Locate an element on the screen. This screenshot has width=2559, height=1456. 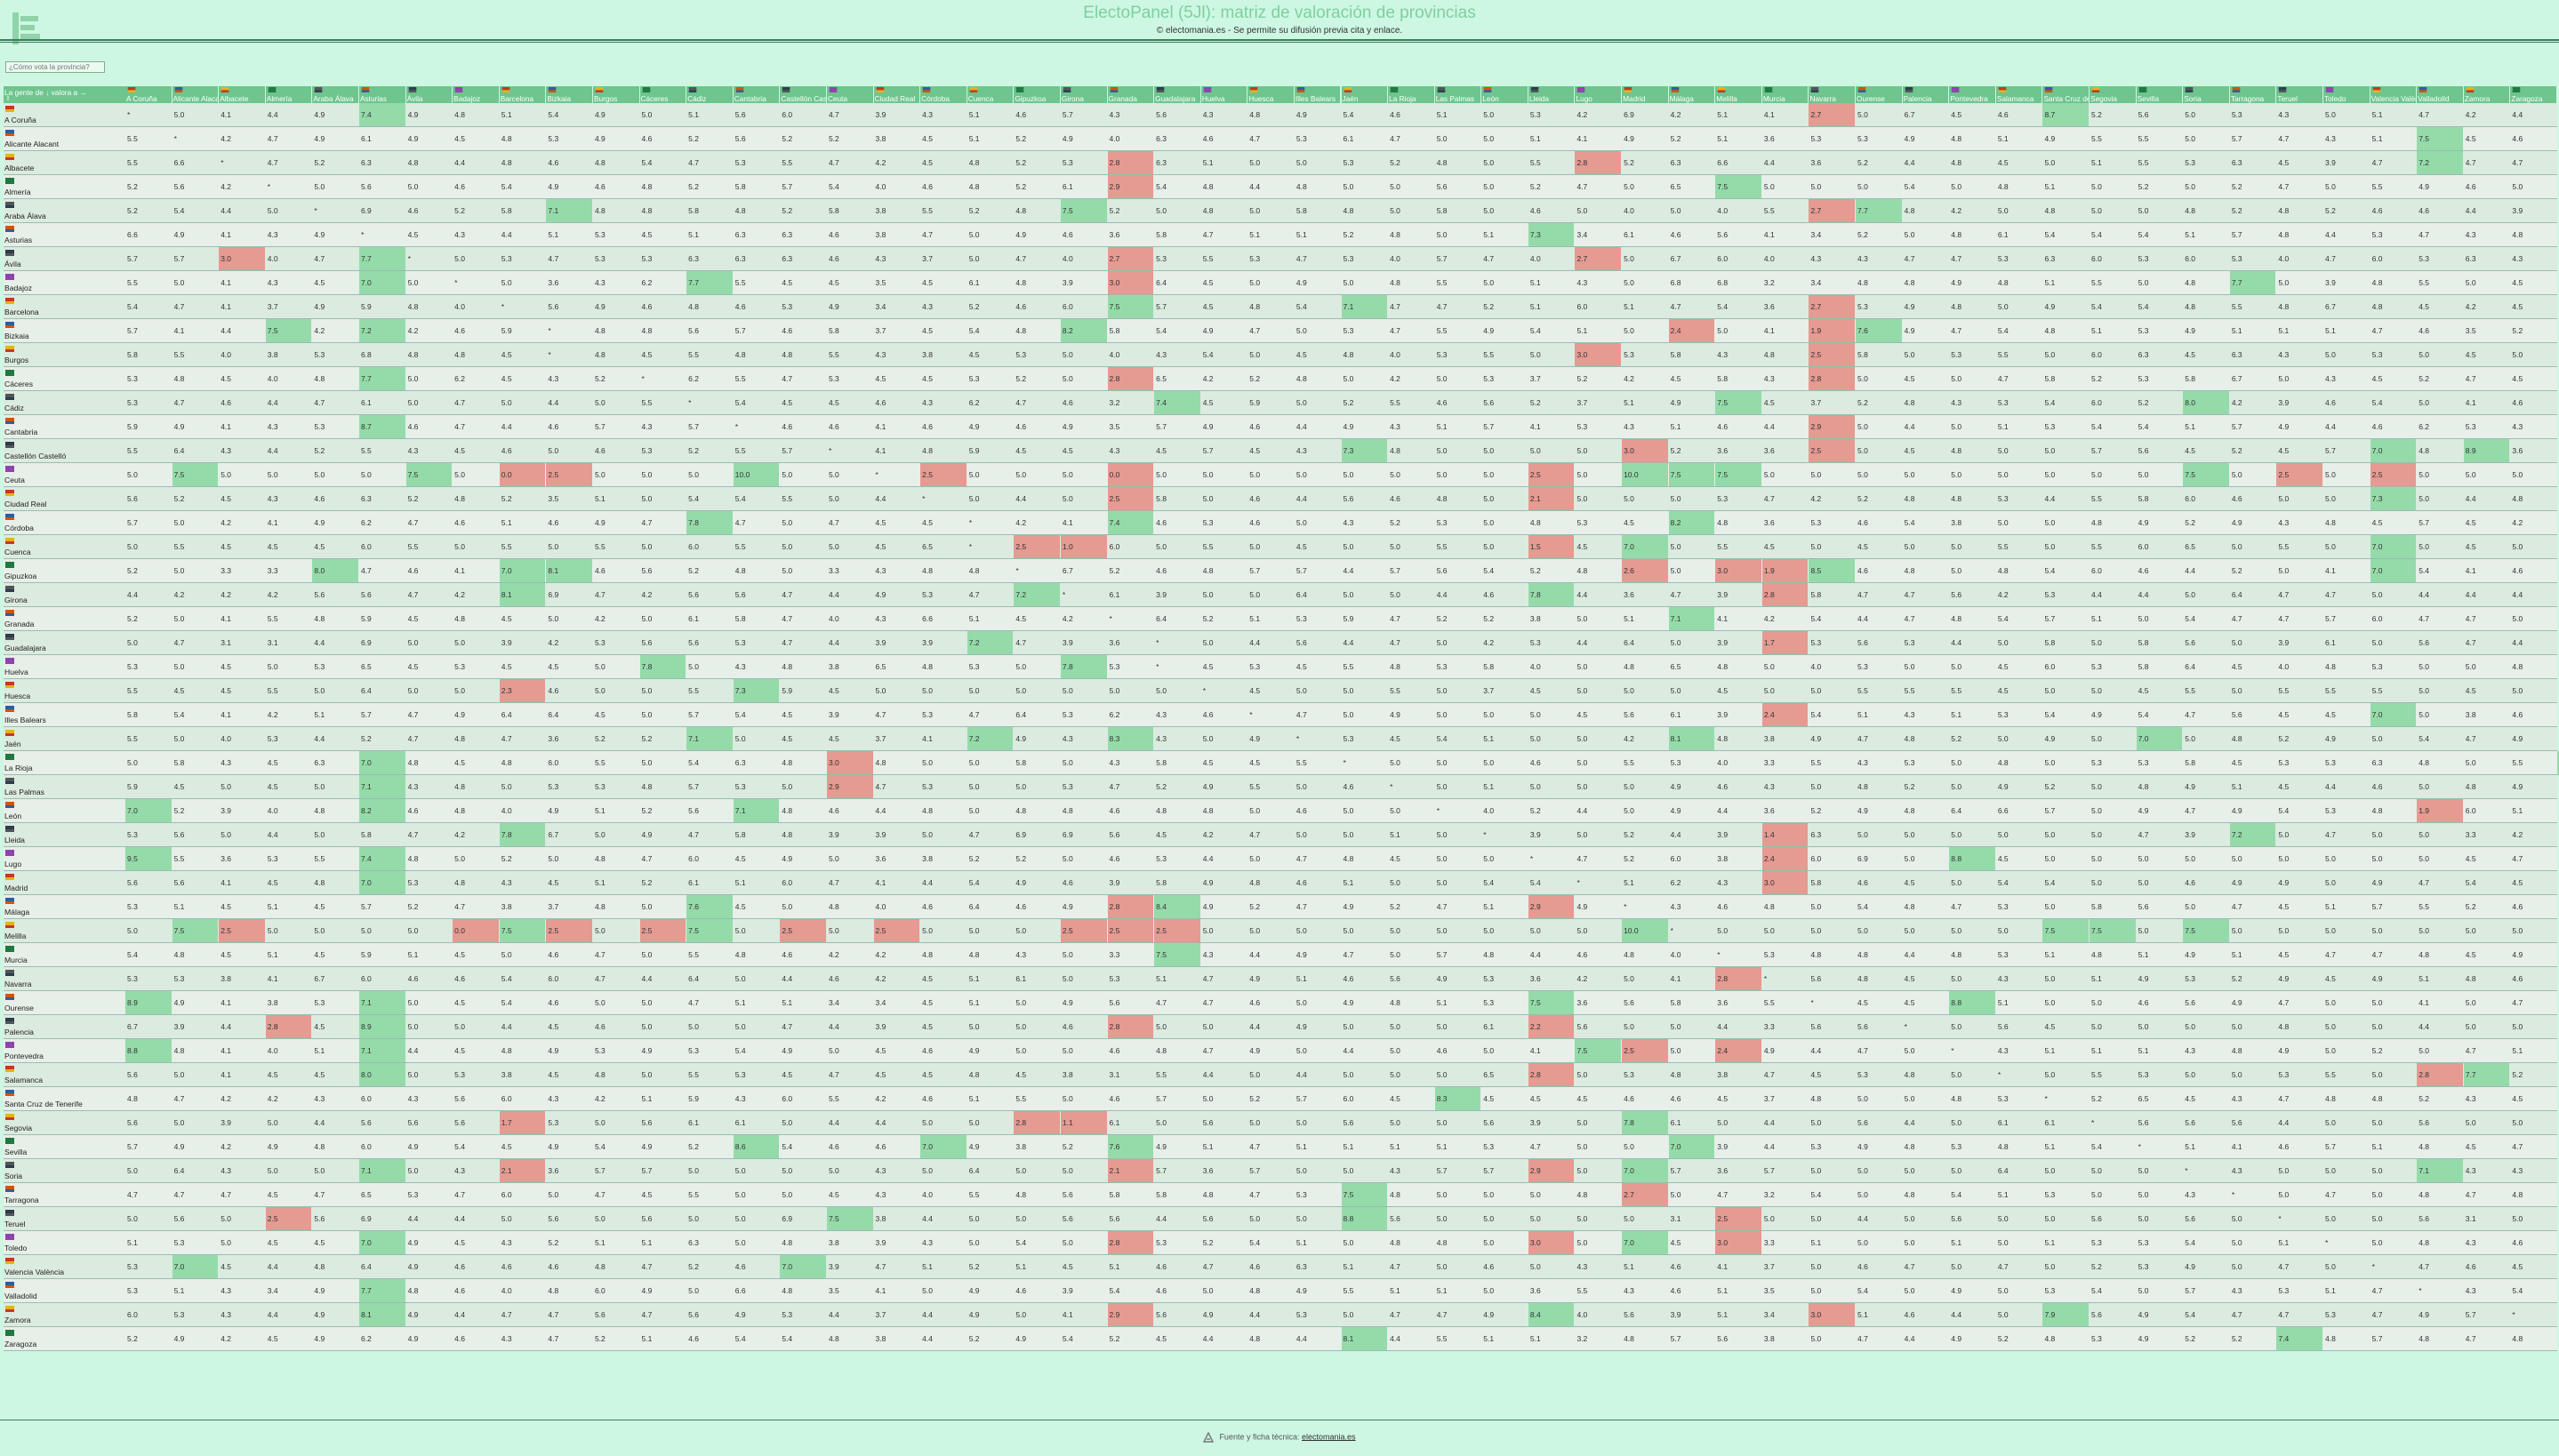
column-header: Huesca is located at coordinates (1270, 94).